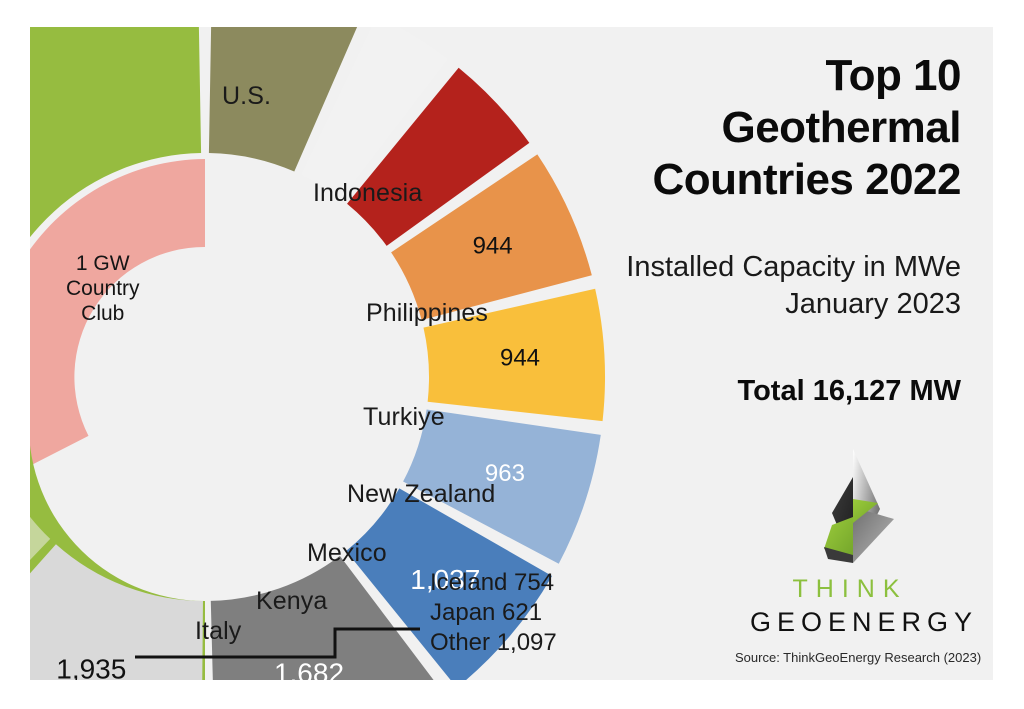 The height and width of the screenshot is (709, 1024). I want to click on callout-leader-line, so click(277, 643).